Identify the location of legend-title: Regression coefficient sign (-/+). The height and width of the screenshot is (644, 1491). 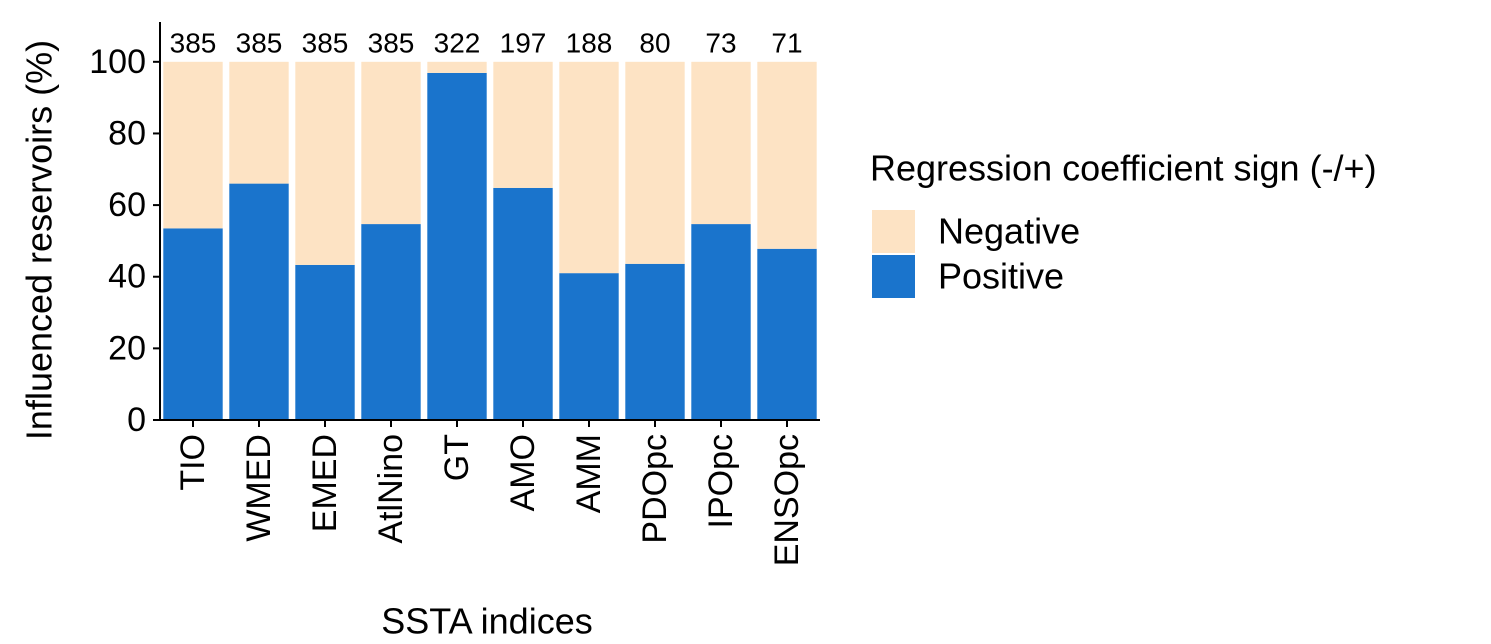
(1123, 168).